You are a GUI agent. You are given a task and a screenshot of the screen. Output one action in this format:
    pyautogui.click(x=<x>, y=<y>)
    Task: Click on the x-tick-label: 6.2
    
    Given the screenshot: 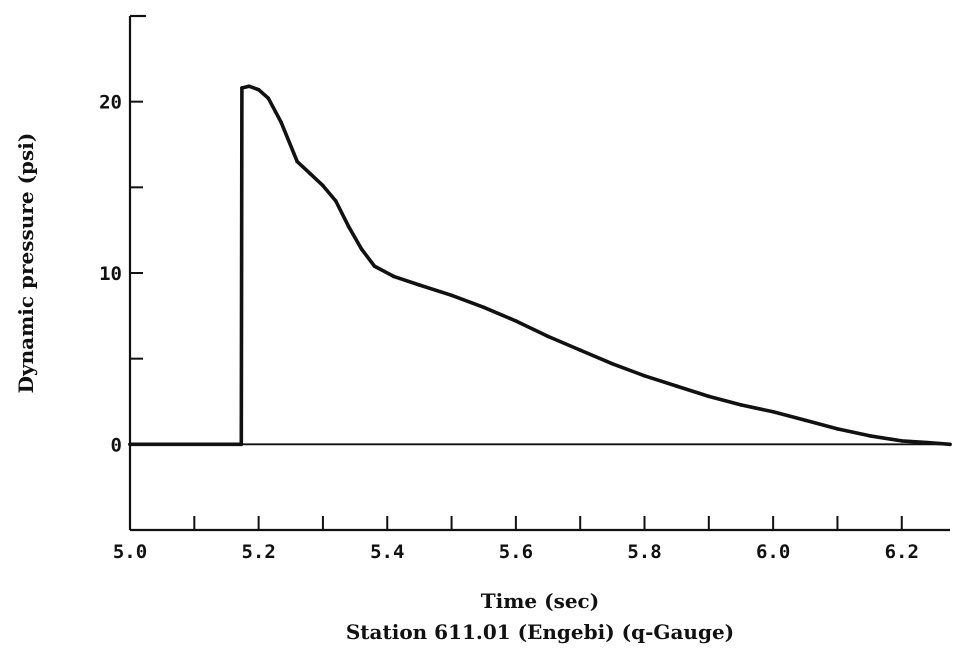 What is the action you would take?
    pyautogui.click(x=902, y=552)
    